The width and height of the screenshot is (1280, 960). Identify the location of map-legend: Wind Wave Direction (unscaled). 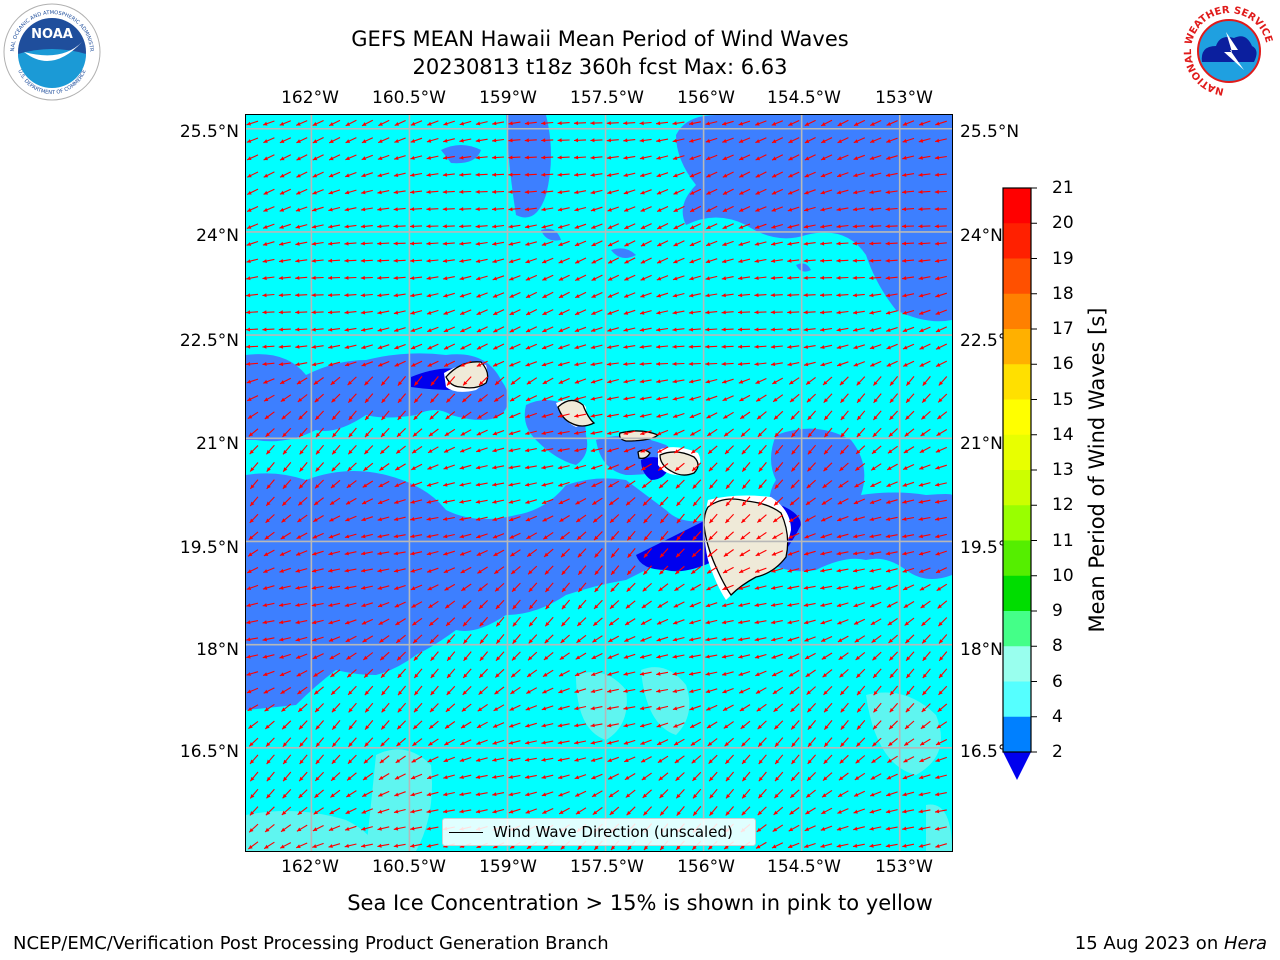
(599, 832).